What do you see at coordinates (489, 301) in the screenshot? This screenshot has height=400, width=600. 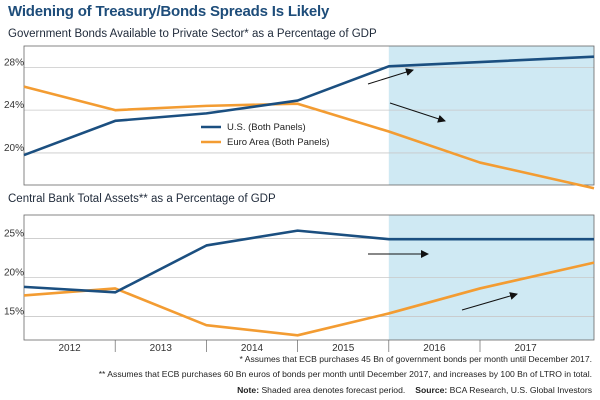 I see `bottom-euro-trend-arrow` at bounding box center [489, 301].